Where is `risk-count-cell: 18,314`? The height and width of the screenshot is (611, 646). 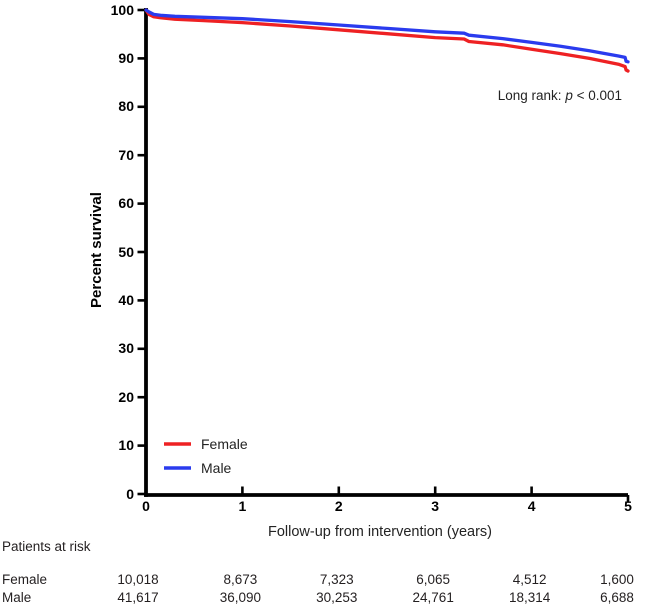 risk-count-cell: 18,314 is located at coordinates (529, 597).